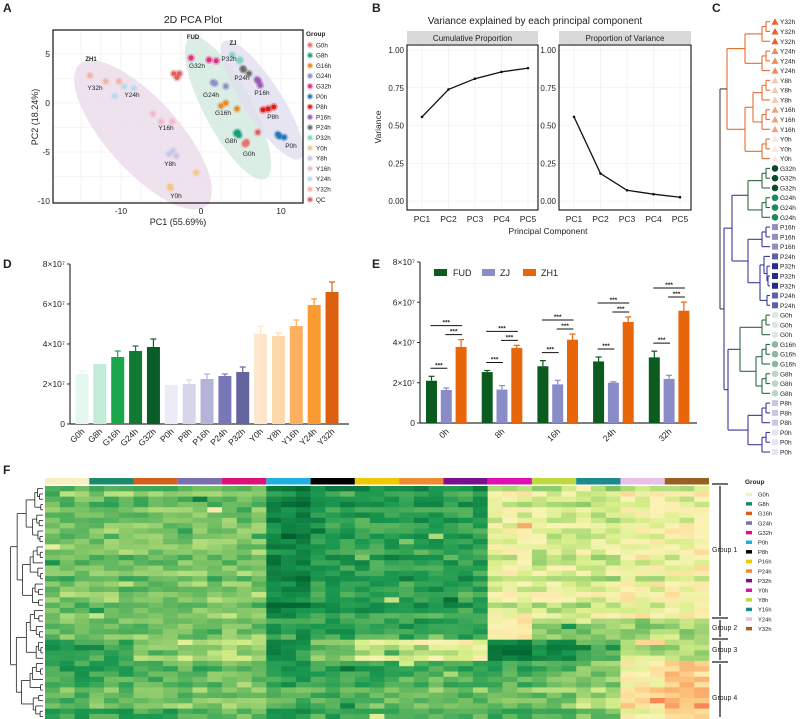  Describe the element at coordinates (475, 219) in the screenshot. I see `x-tick-label: PC3` at that location.